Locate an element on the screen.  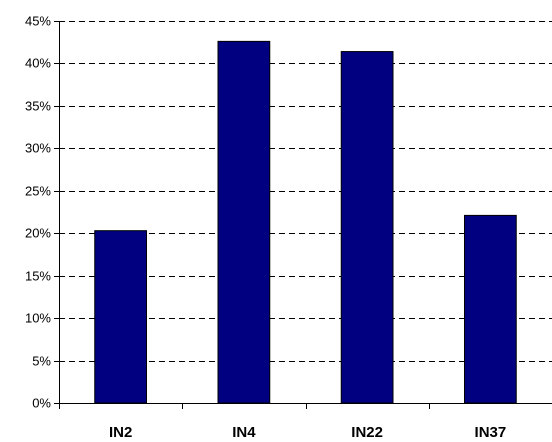
y-tick-label: 40% is located at coordinates (38, 63).